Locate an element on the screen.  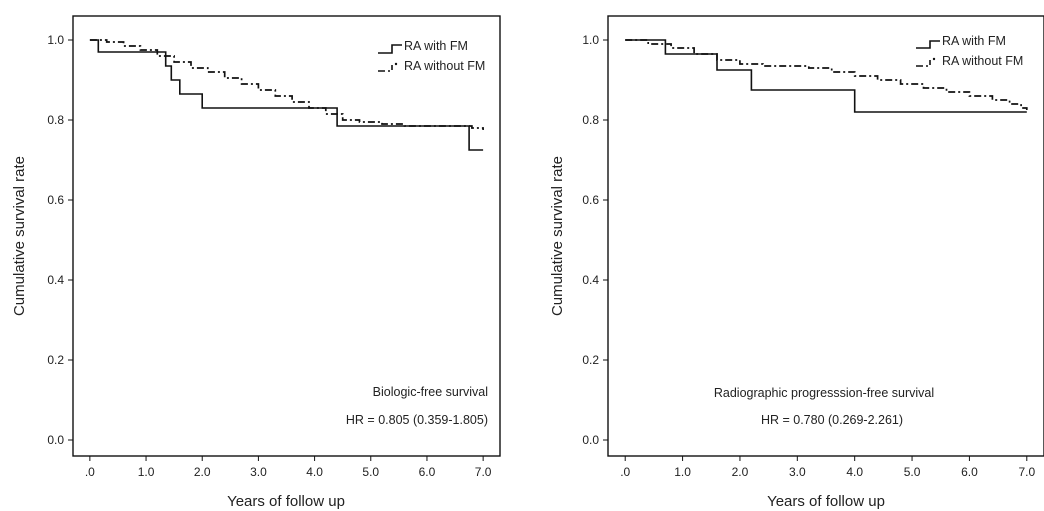
annotation-hazard-ratio: HR = 0.805 (0.359-1.805) is located at coordinates (417, 420).